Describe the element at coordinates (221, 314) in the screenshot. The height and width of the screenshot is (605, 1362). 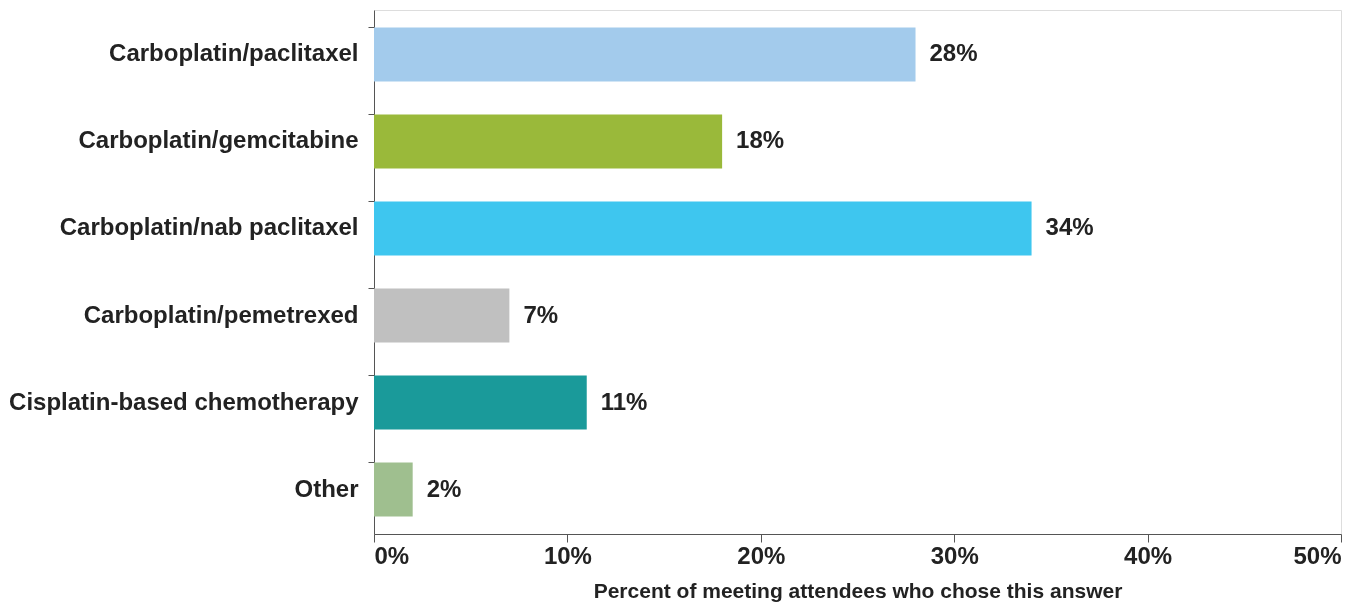
I see `y-tick-label: Carboplatin/pemetrexed` at that location.